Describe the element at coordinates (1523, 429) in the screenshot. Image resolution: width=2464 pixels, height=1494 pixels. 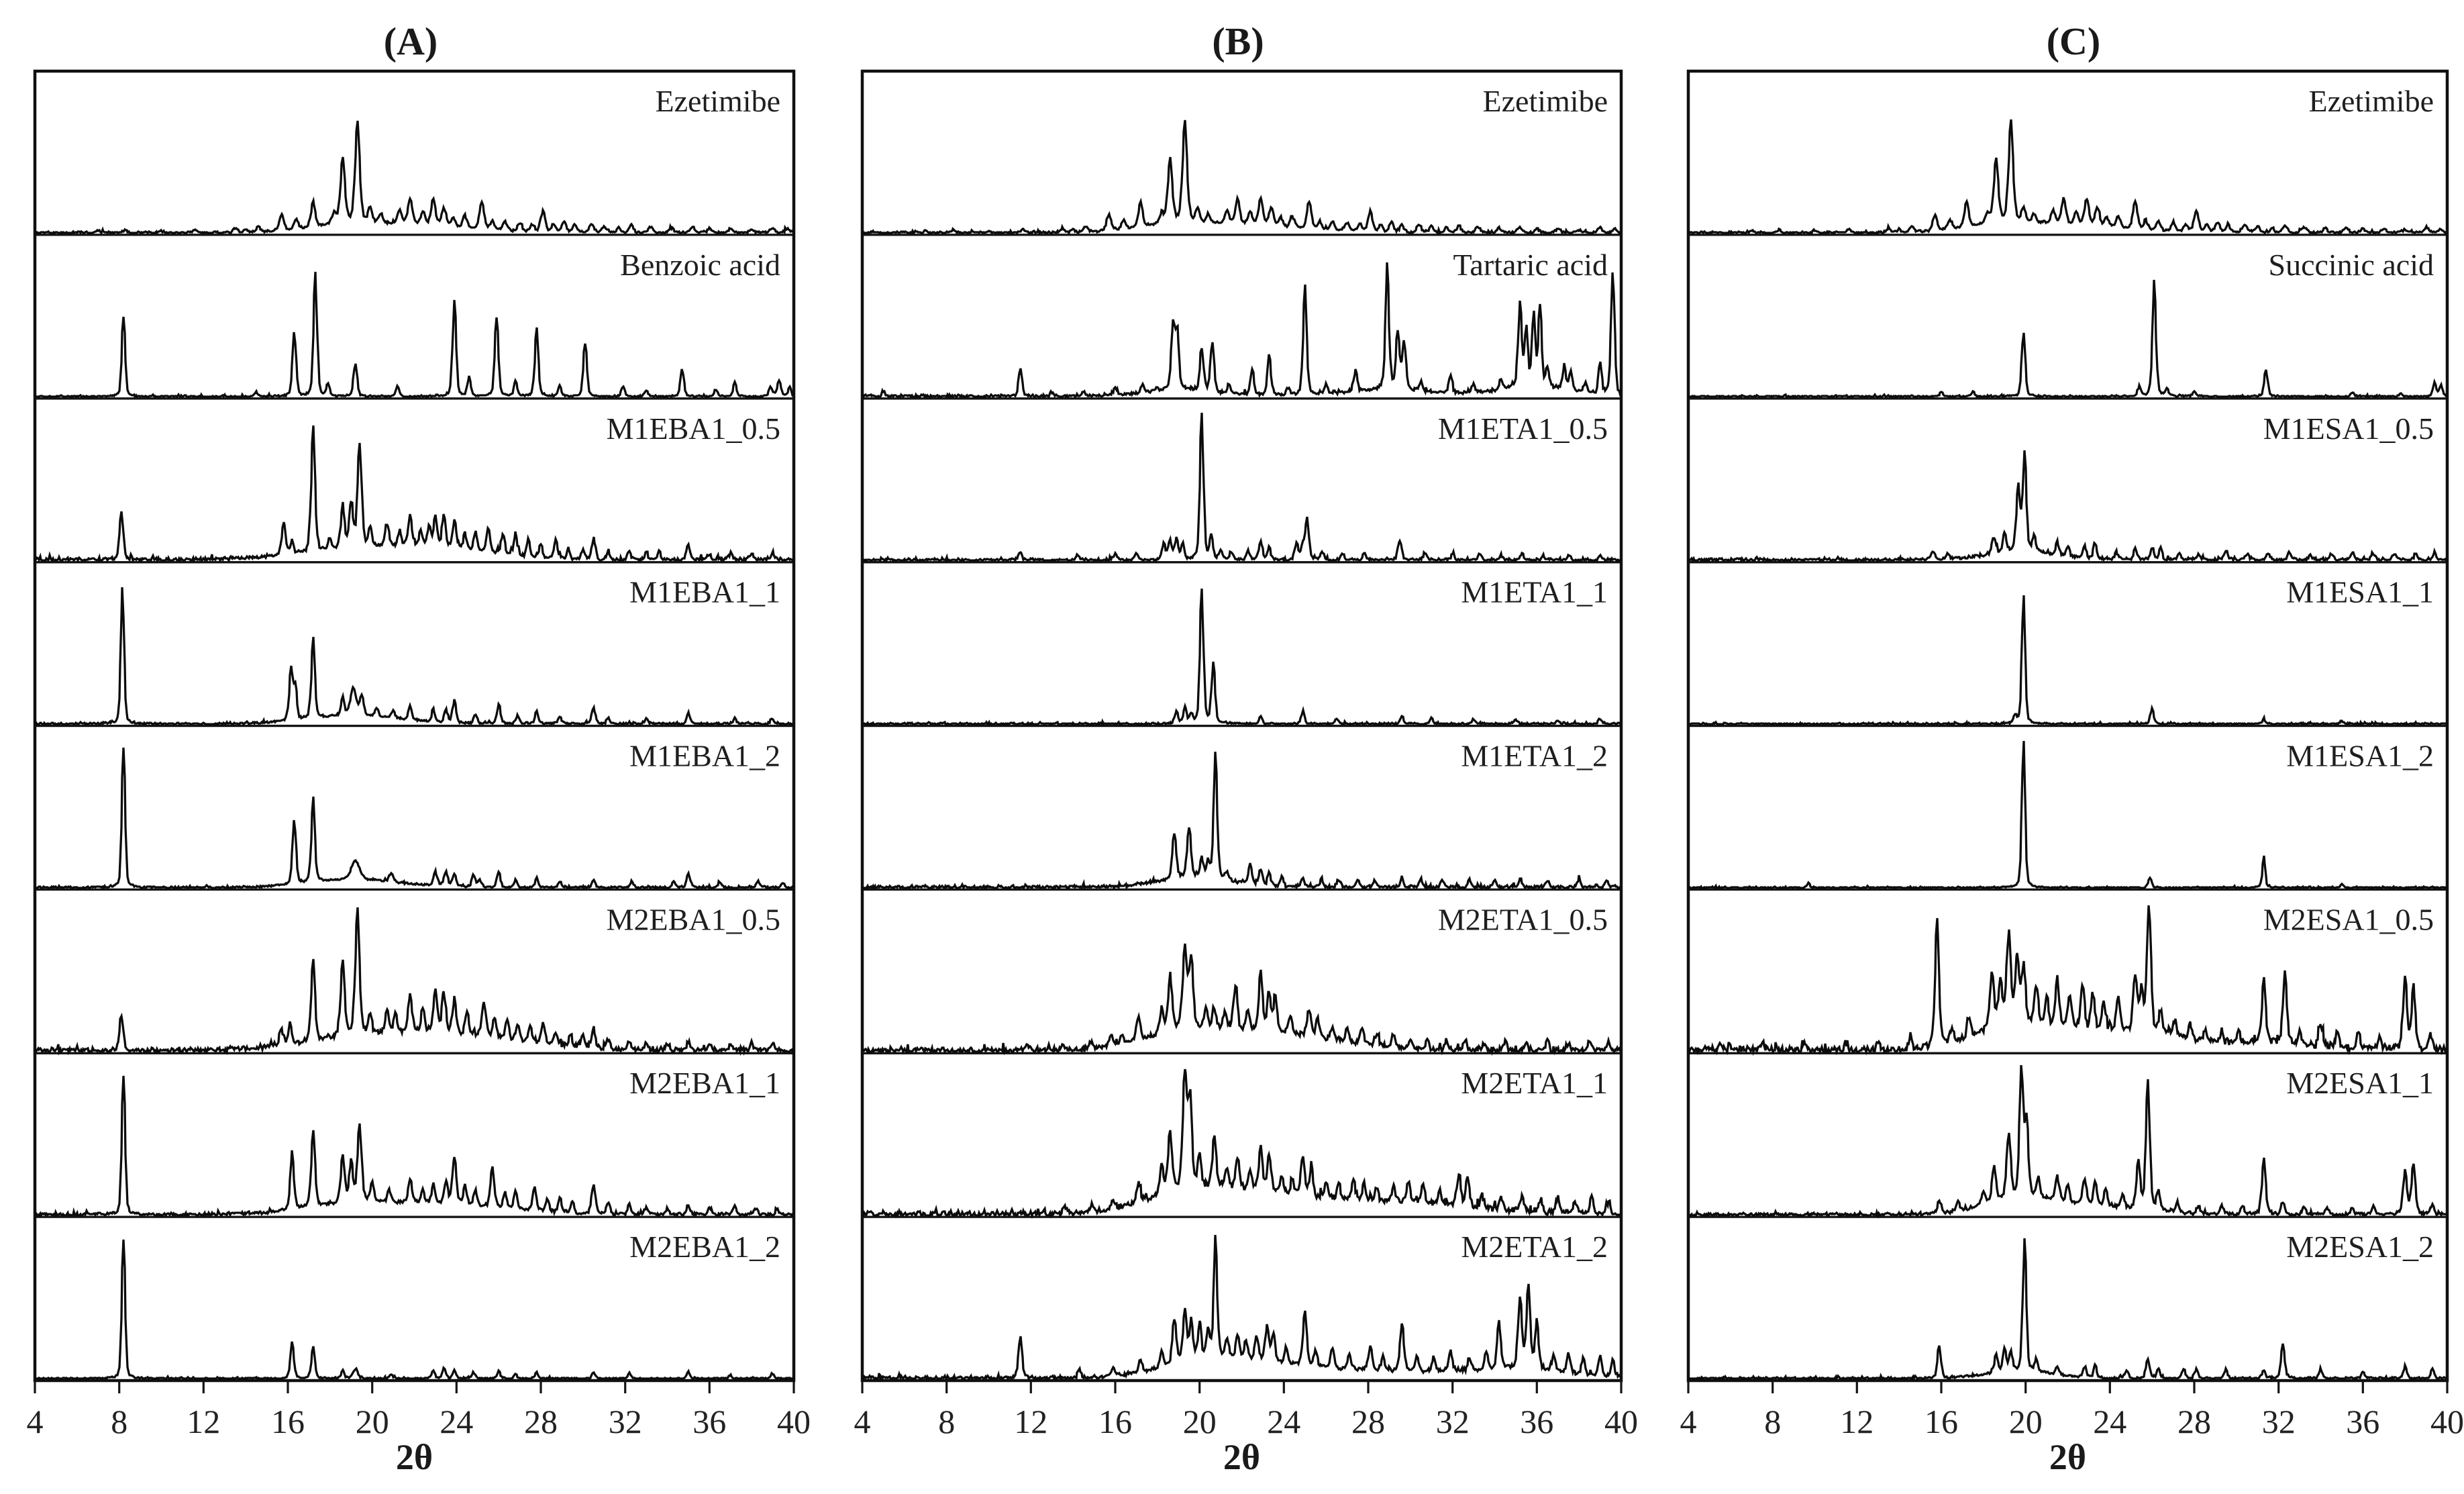
I see `svg-text: M1ETA1_0.5` at that location.